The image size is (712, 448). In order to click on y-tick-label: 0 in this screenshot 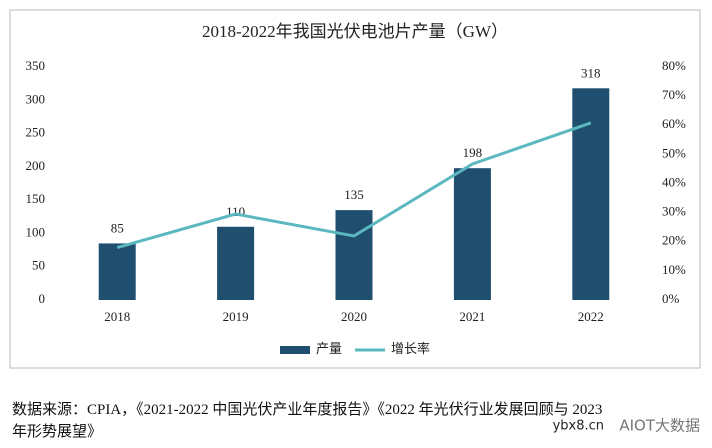, I will do `click(42, 298)`.